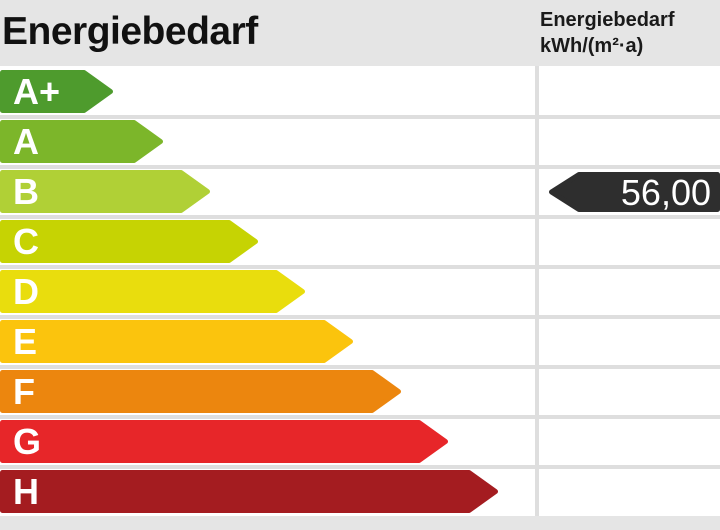  Describe the element at coordinates (592, 46) in the screenshot. I see `unit-header-unit: kWh/(m²·a)` at that location.